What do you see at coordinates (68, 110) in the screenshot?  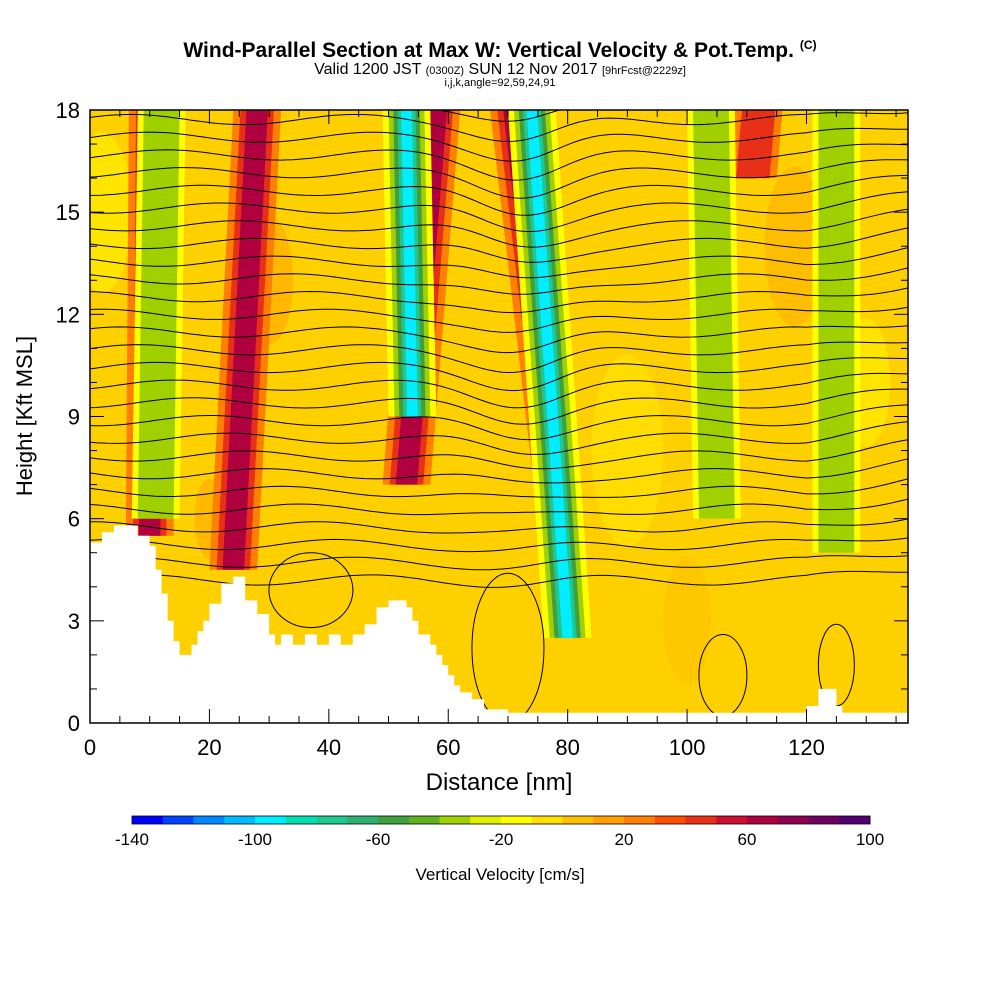 I see `y-tick-label: 18` at bounding box center [68, 110].